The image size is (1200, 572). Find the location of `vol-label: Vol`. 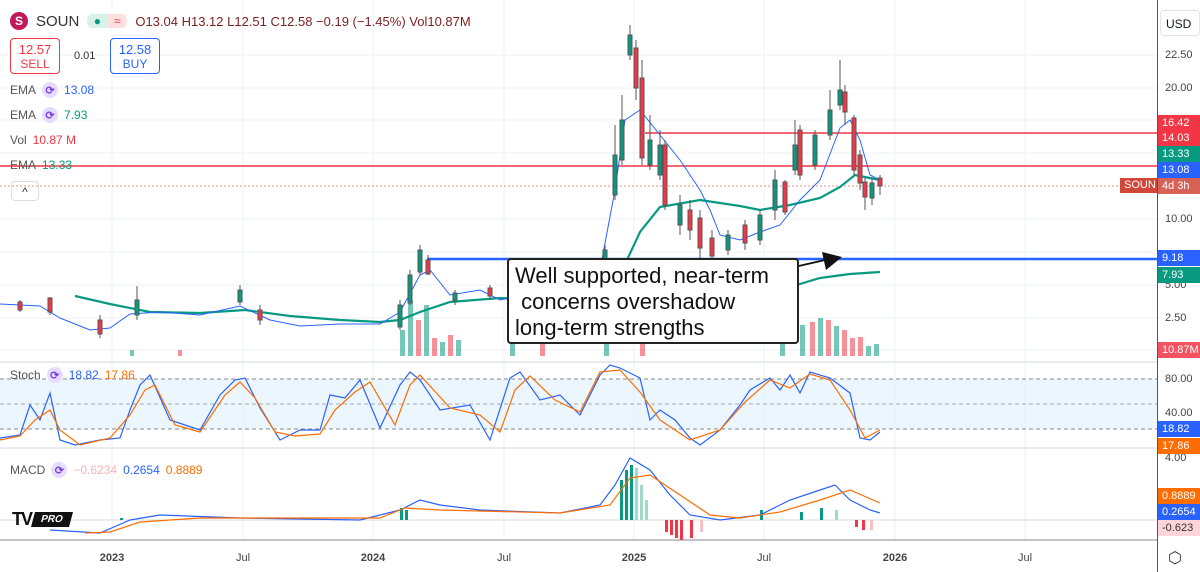

vol-label: Vol is located at coordinates (18, 140).